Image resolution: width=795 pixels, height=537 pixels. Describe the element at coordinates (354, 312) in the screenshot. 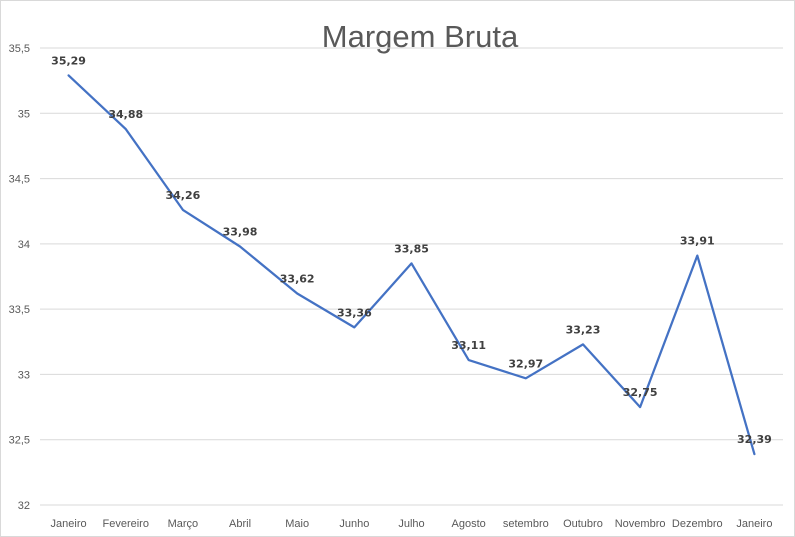

I see `data-label: 33,36` at that location.